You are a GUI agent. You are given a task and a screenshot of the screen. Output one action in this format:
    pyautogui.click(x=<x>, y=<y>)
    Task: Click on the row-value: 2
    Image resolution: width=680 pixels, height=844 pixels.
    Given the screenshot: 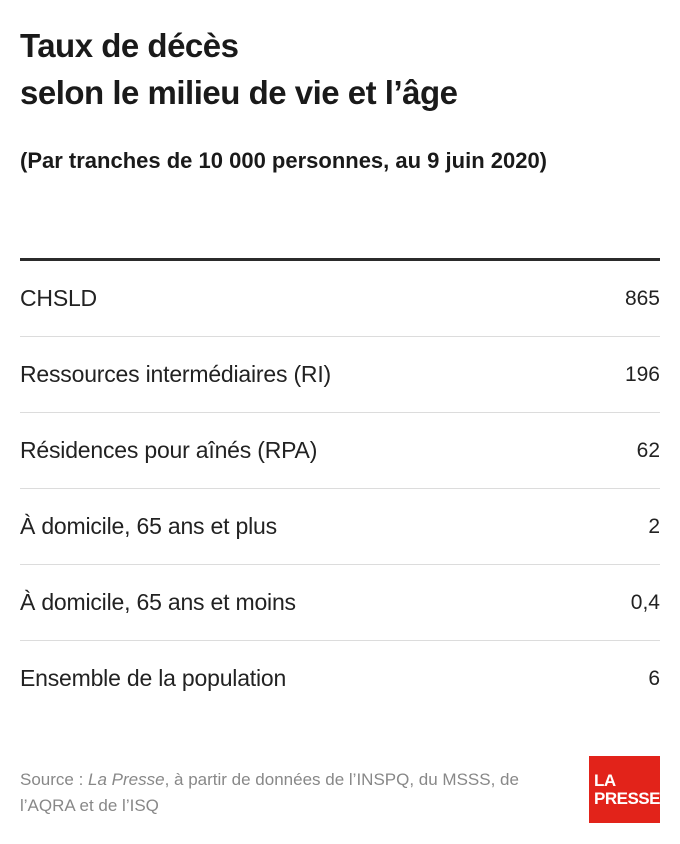 What is the action you would take?
    pyautogui.click(x=654, y=526)
    